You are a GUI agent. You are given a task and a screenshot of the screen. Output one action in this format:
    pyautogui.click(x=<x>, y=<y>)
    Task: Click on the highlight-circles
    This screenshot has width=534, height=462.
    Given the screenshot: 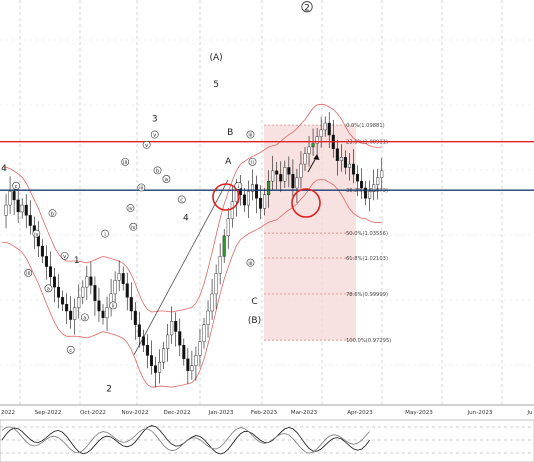 What is the action you would take?
    pyautogui.click(x=266, y=200)
    